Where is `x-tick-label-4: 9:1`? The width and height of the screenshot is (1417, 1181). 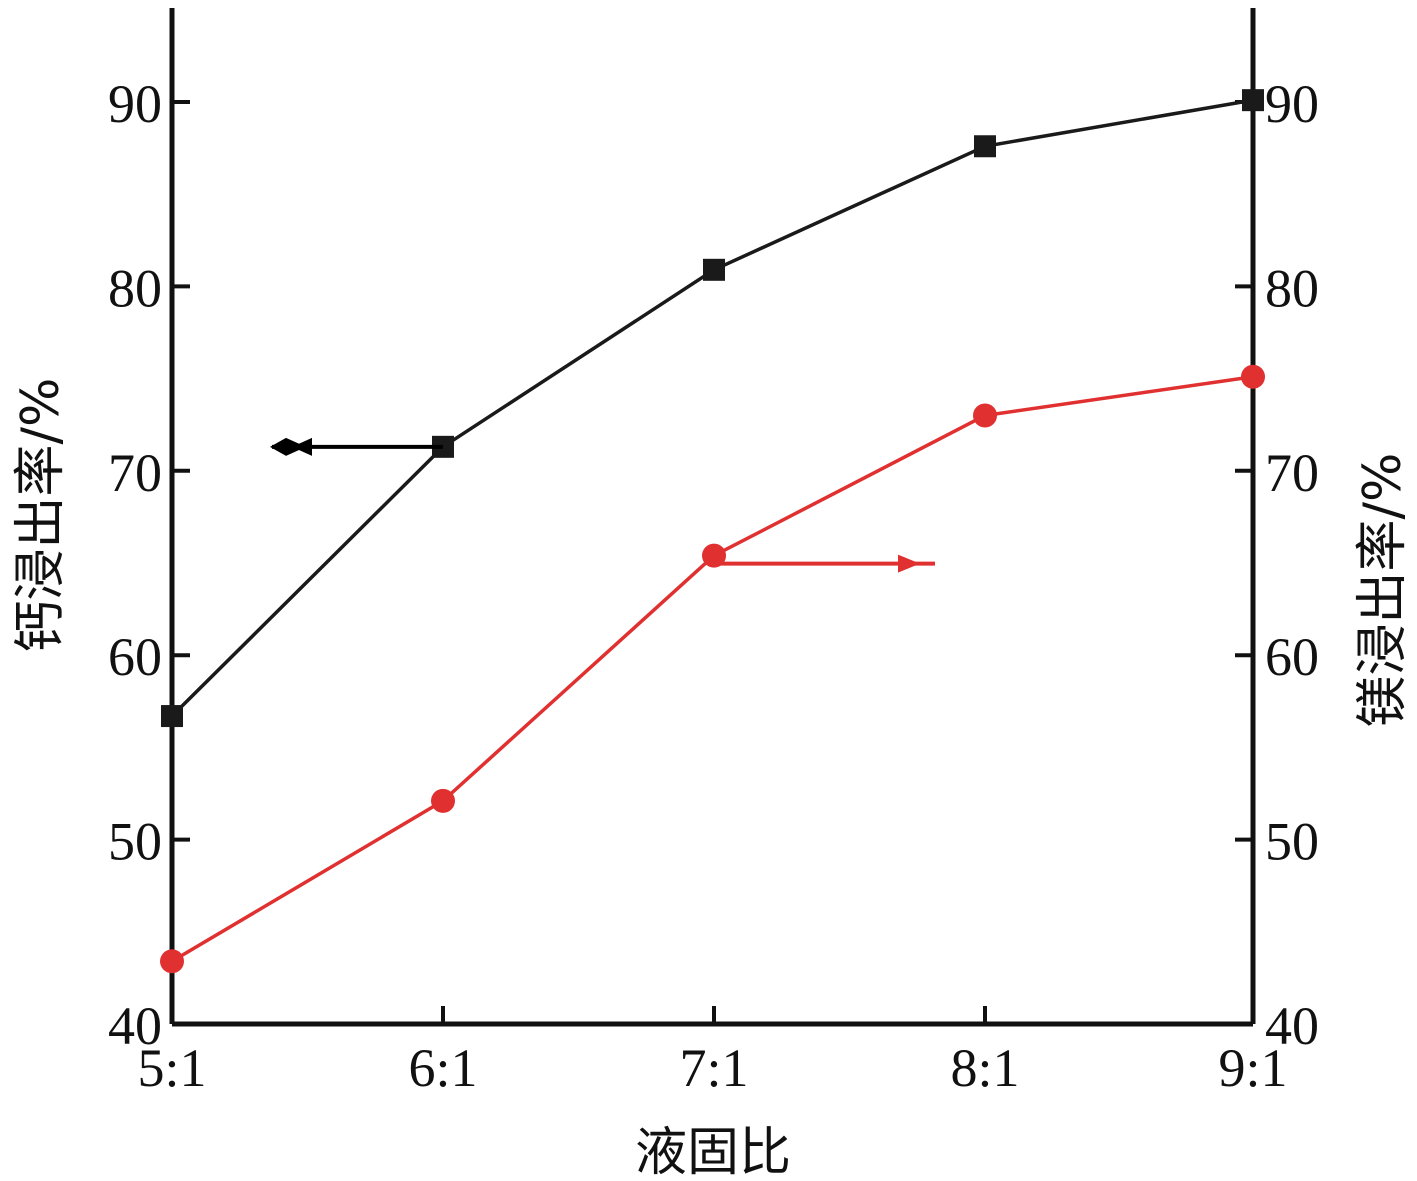 x-tick-label-4: 9:1 is located at coordinates (1252, 1068).